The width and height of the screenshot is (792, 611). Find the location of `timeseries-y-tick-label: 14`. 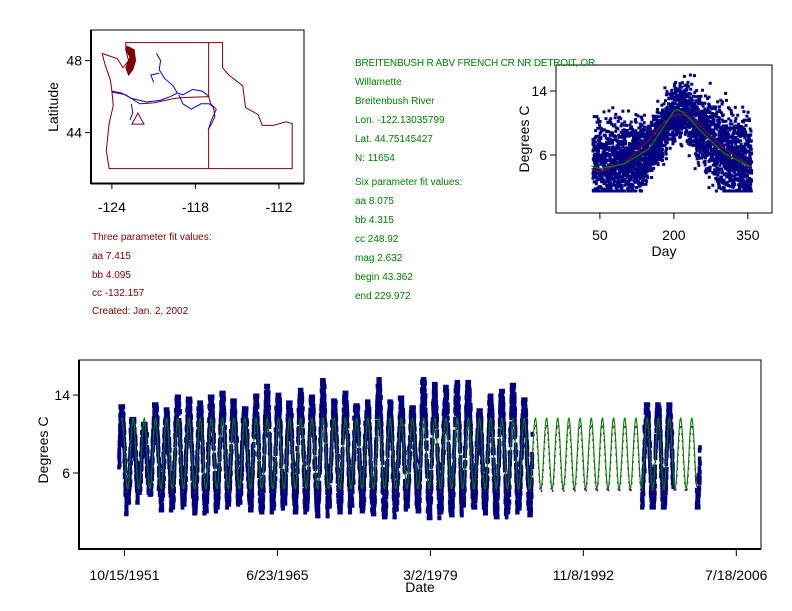

timeseries-y-tick-label: 14 is located at coordinates (62, 395).